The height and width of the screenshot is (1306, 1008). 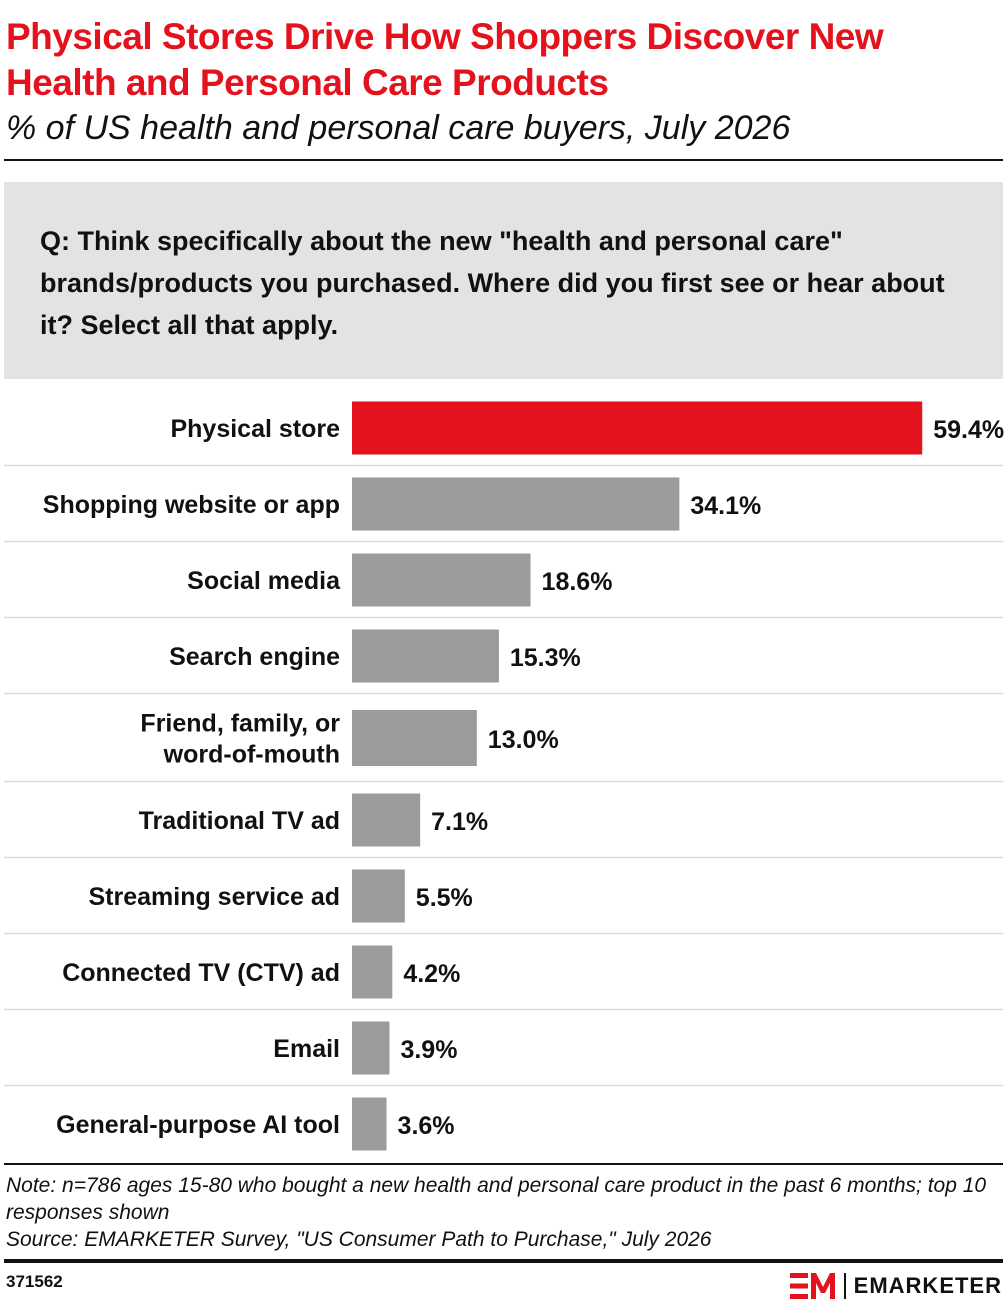 What do you see at coordinates (545, 658) in the screenshot?
I see `value-label: 15.3%` at bounding box center [545, 658].